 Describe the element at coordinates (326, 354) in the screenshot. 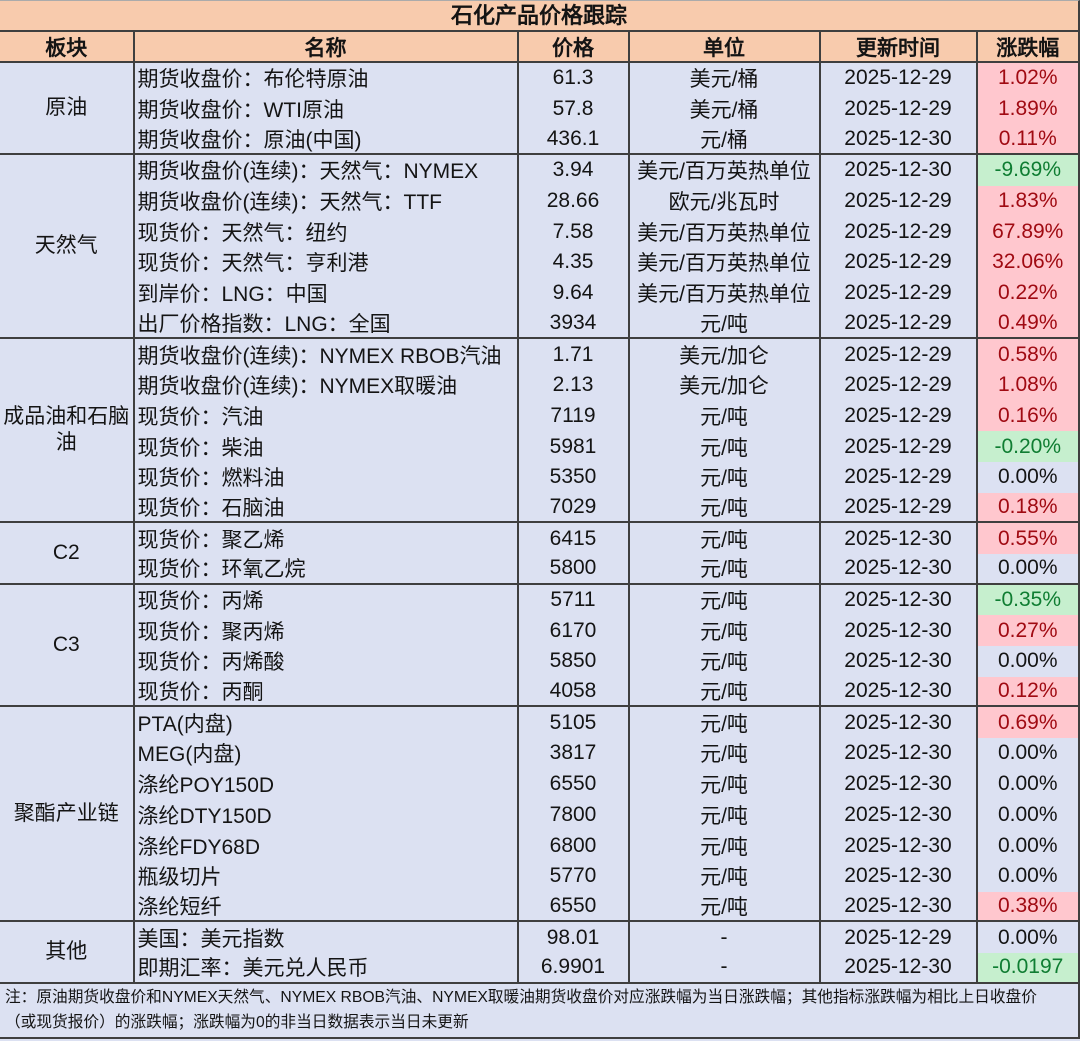

I see `indicator-name: 期货收盘价(连续)：NYMEX RBOB汽油` at that location.